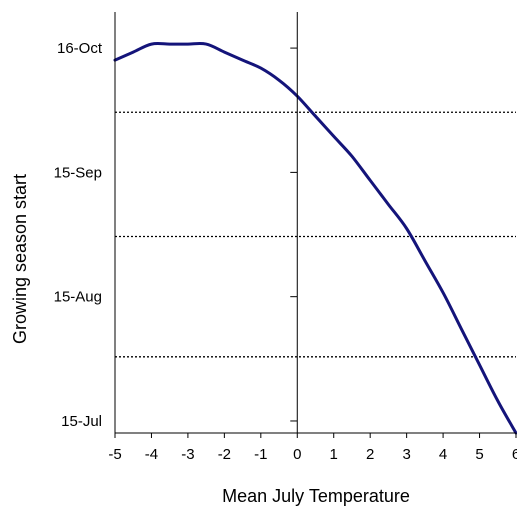 This screenshot has height=507, width=517. I want to click on x-tick-label: 2, so click(370, 454).